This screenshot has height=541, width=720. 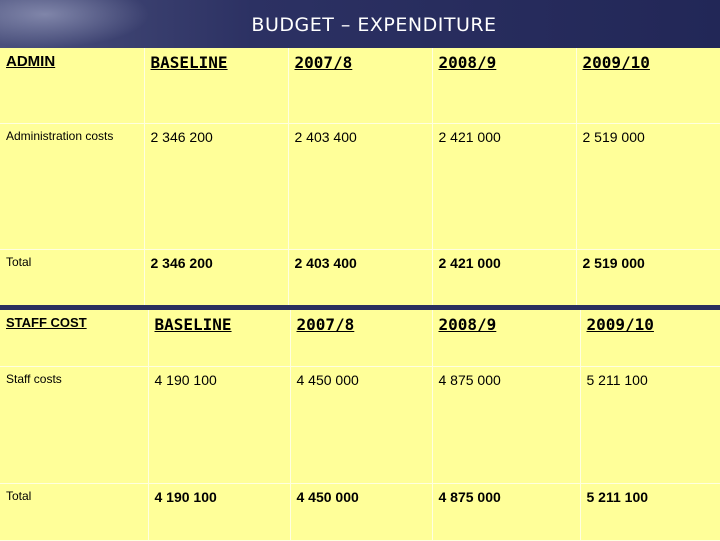 I want to click on table-header-row: ADMIN BASELINE 2007/8 2008/9 2009/10, so click(x=360, y=86).